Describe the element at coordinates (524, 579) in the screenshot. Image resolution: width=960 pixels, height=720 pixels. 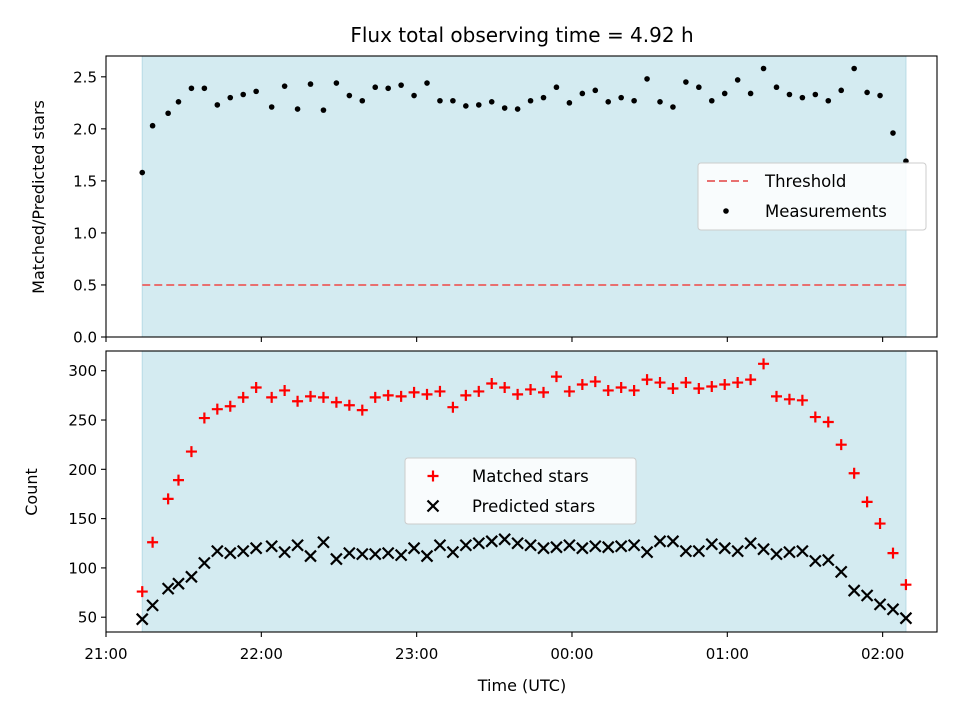
I see `series-predicted-stars` at that location.